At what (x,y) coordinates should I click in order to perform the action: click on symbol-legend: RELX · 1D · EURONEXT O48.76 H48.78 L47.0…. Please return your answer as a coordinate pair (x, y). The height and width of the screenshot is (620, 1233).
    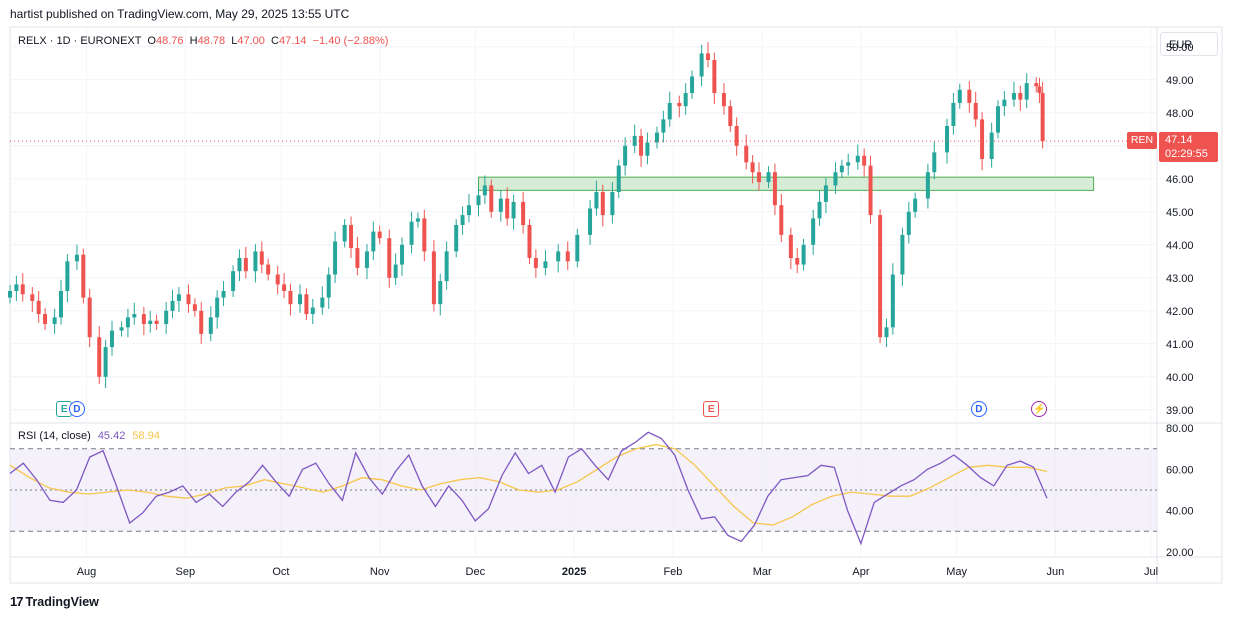
    Looking at the image, I should click on (203, 41).